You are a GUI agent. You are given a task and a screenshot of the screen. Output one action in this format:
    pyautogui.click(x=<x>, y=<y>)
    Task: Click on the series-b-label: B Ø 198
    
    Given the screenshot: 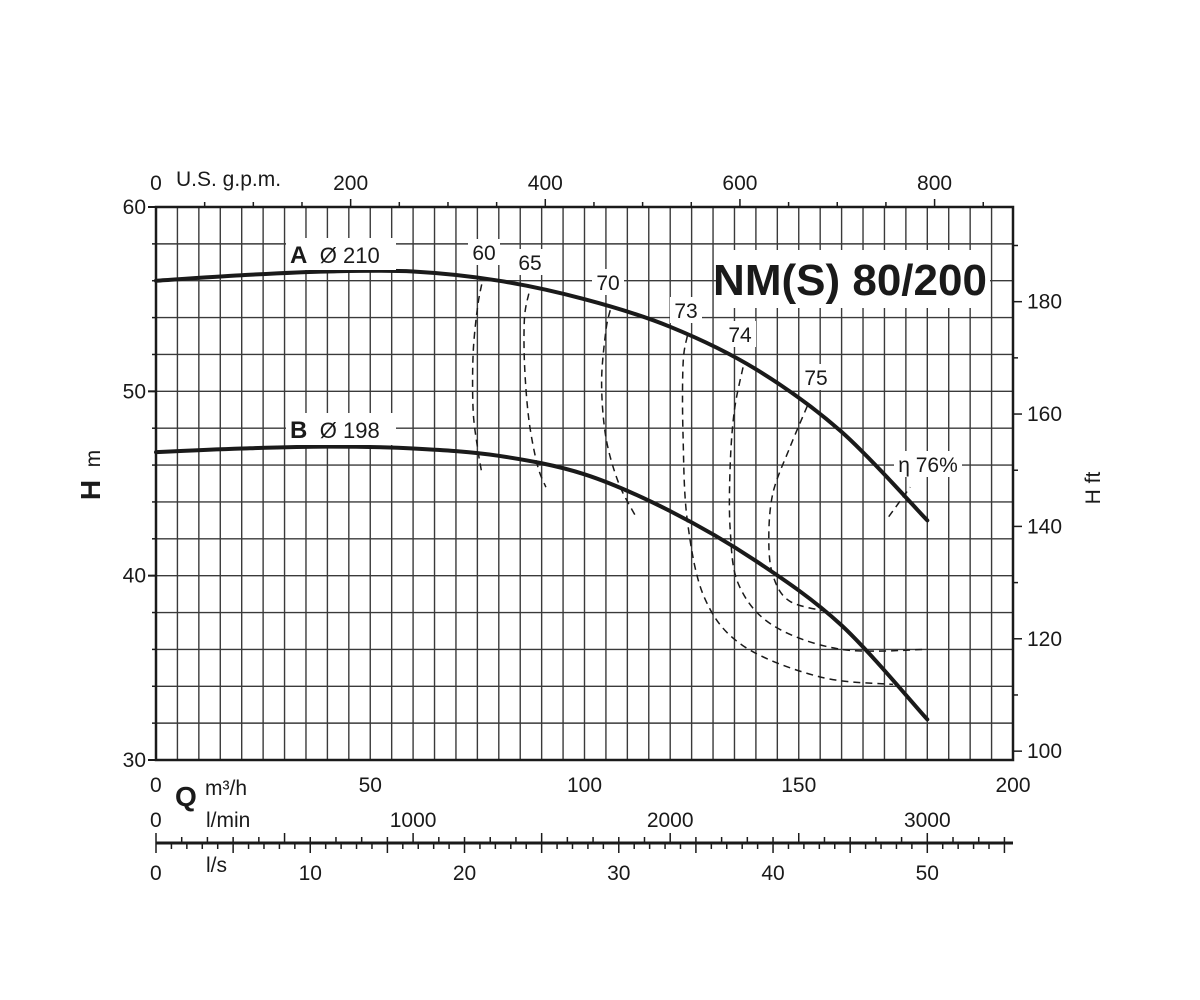 What is the action you would take?
    pyautogui.click(x=341, y=429)
    